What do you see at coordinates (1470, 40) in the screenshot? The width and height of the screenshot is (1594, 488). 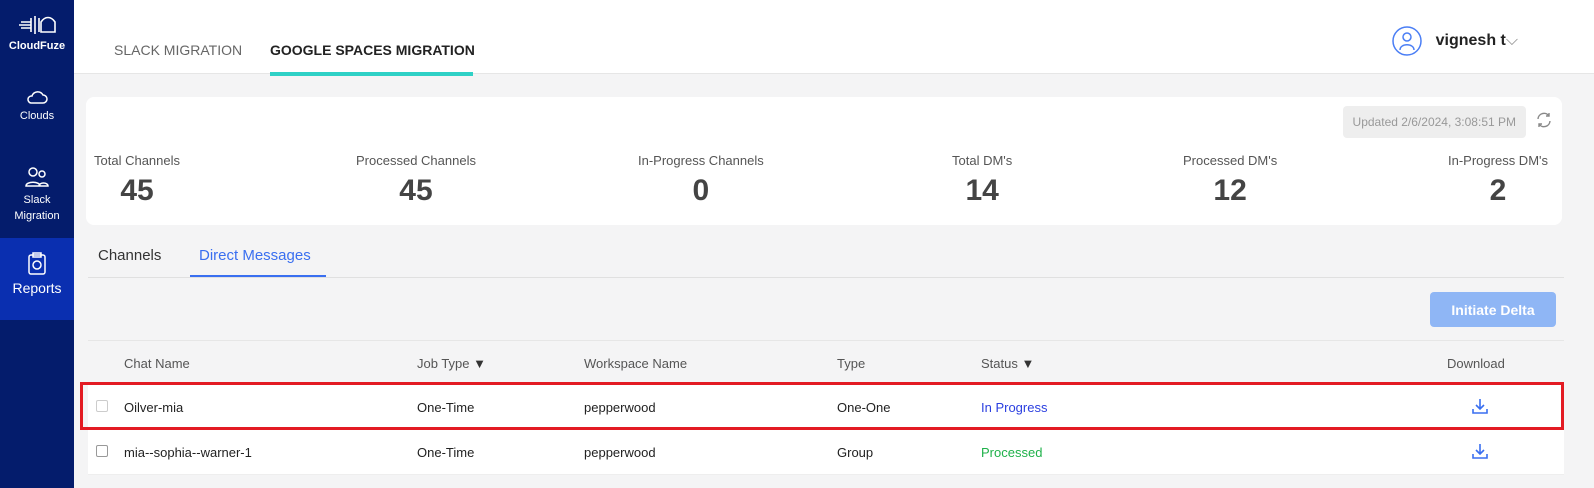 I see `user-name: vignesh t` at bounding box center [1470, 40].